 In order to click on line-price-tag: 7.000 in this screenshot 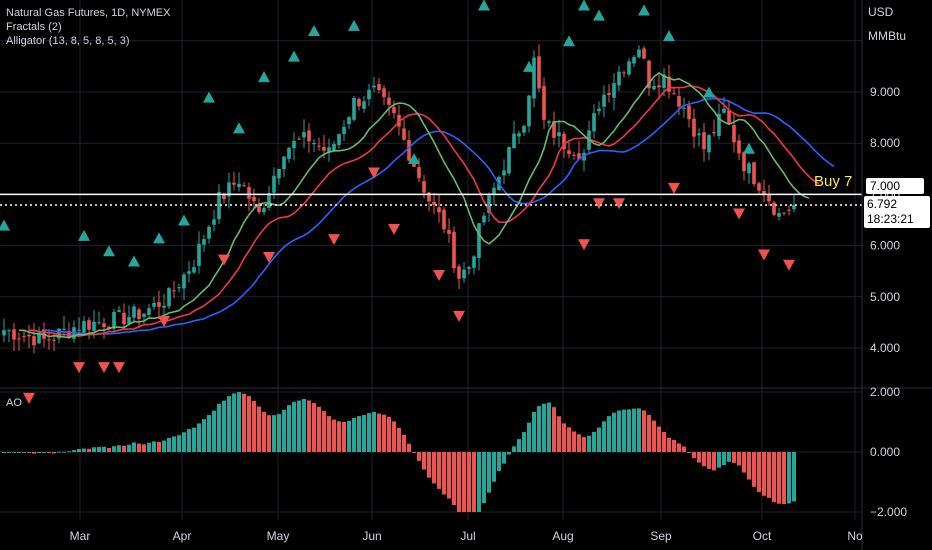, I will do `click(895, 186)`.